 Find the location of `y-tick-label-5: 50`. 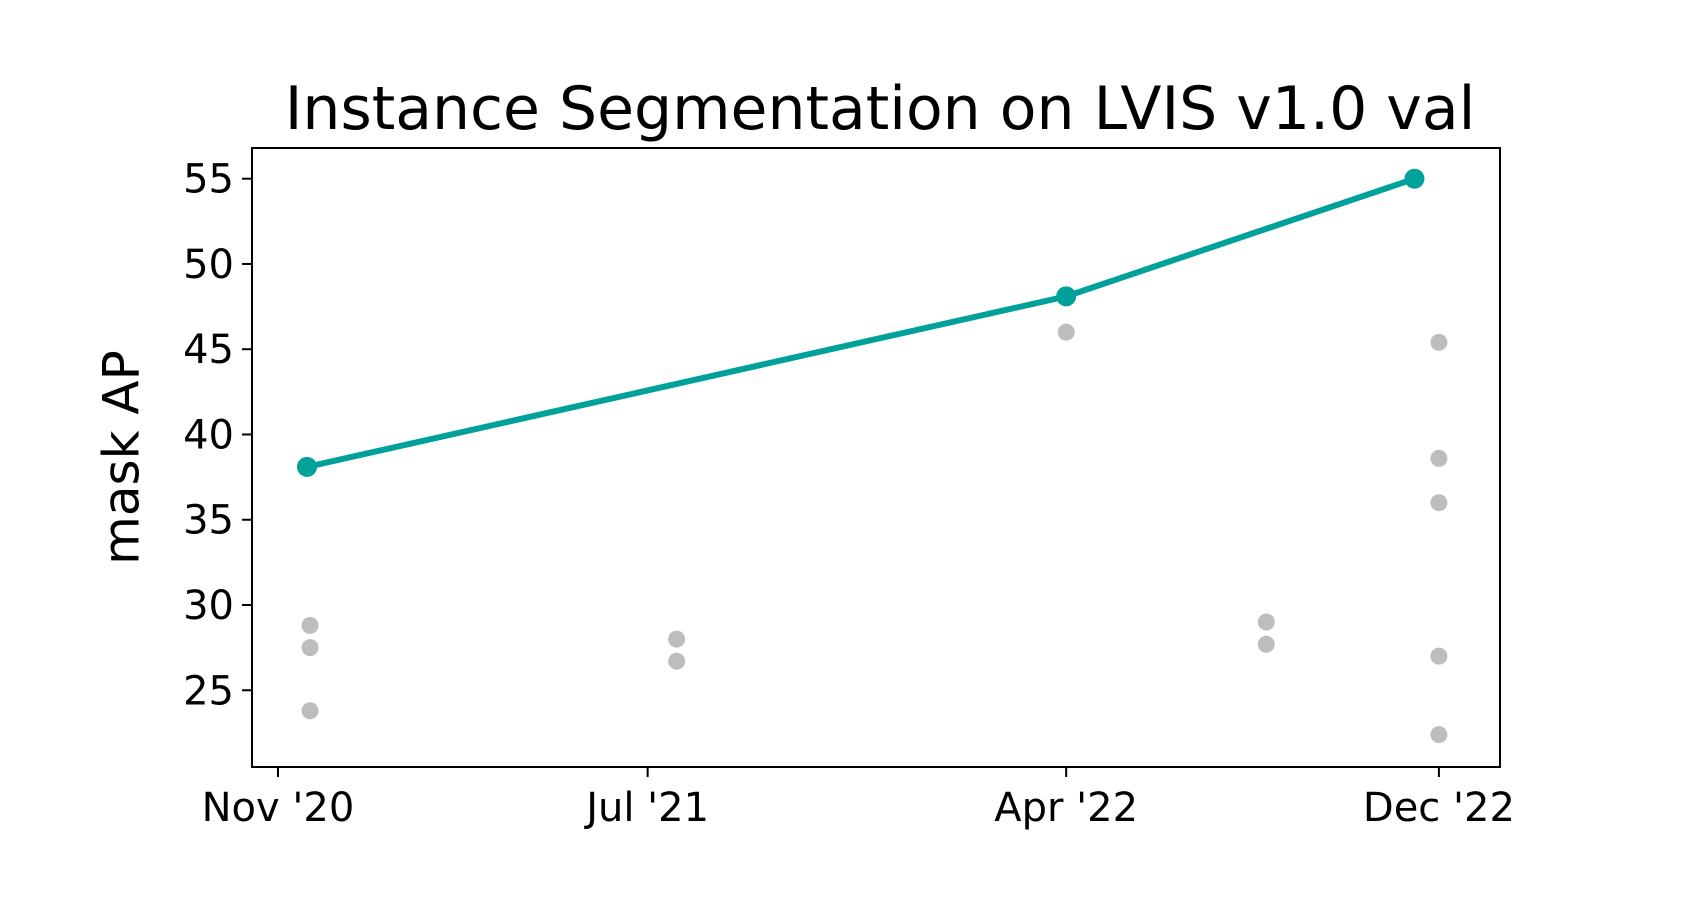

y-tick-label-5: 50 is located at coordinates (208, 265).